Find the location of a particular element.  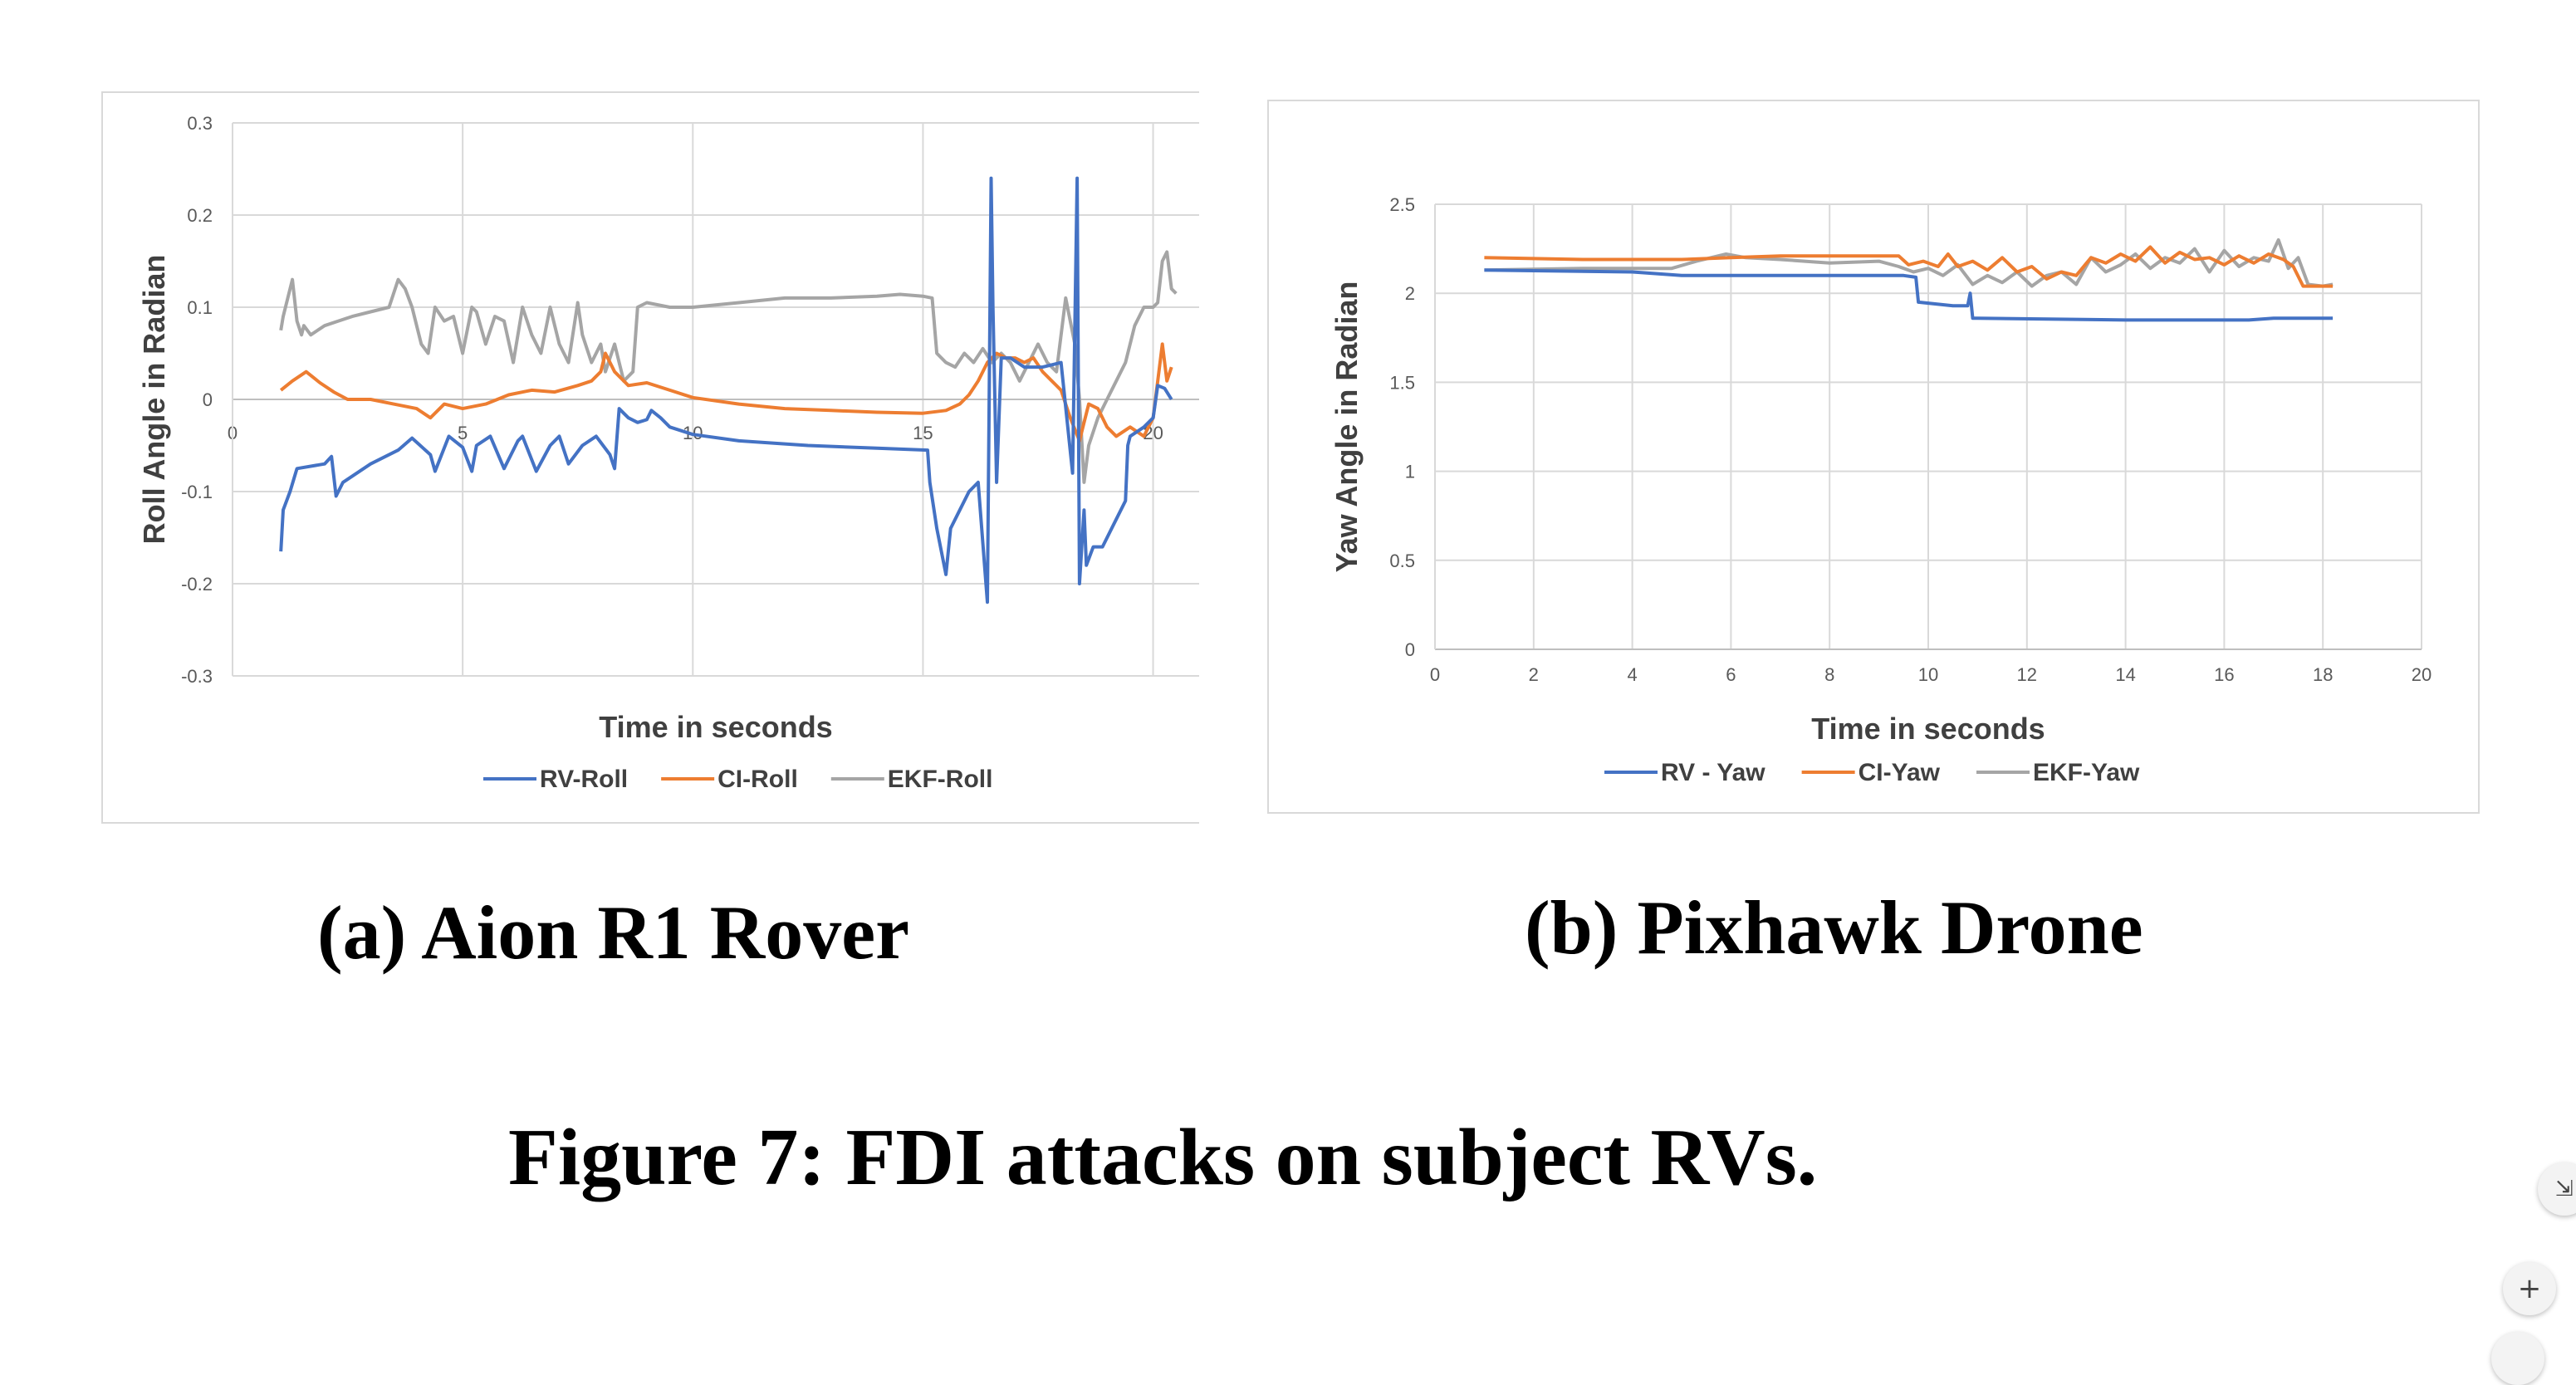

x-tick-label: 6 is located at coordinates (1731, 674).